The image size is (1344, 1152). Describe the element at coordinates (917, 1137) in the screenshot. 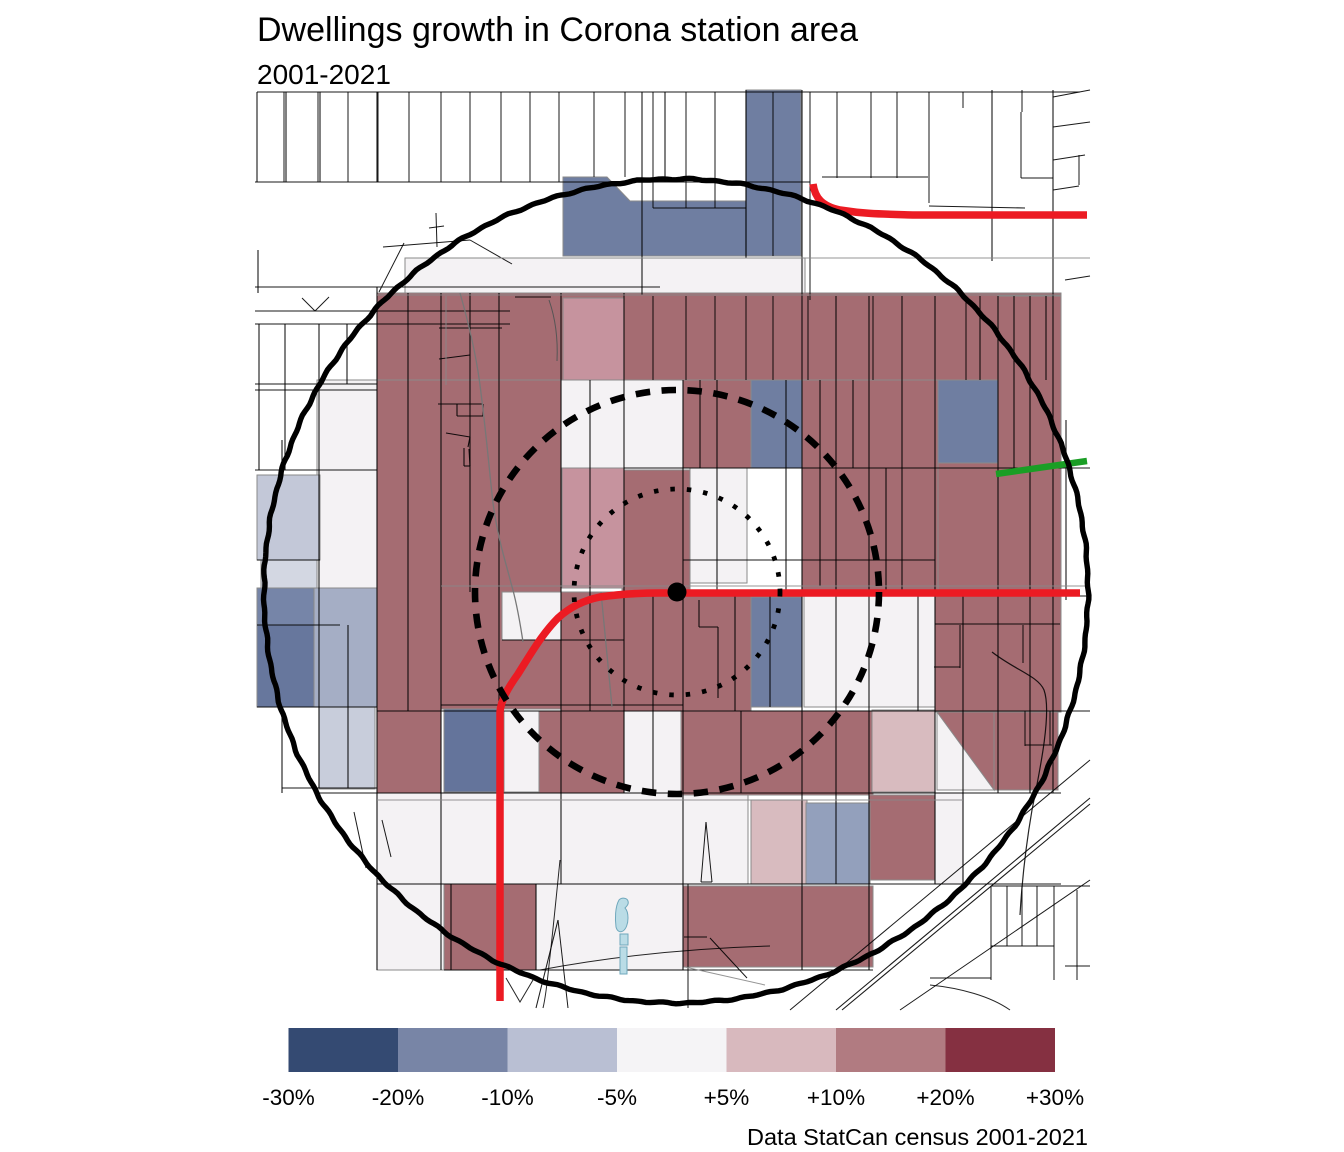

I see `svg-text: Data StatCan census 2001-2021` at that location.